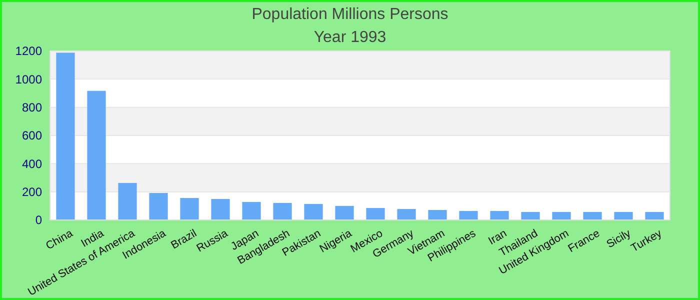 This screenshot has height=300, width=700. What do you see at coordinates (32, 192) in the screenshot?
I see `y-tick-label: 200` at bounding box center [32, 192].